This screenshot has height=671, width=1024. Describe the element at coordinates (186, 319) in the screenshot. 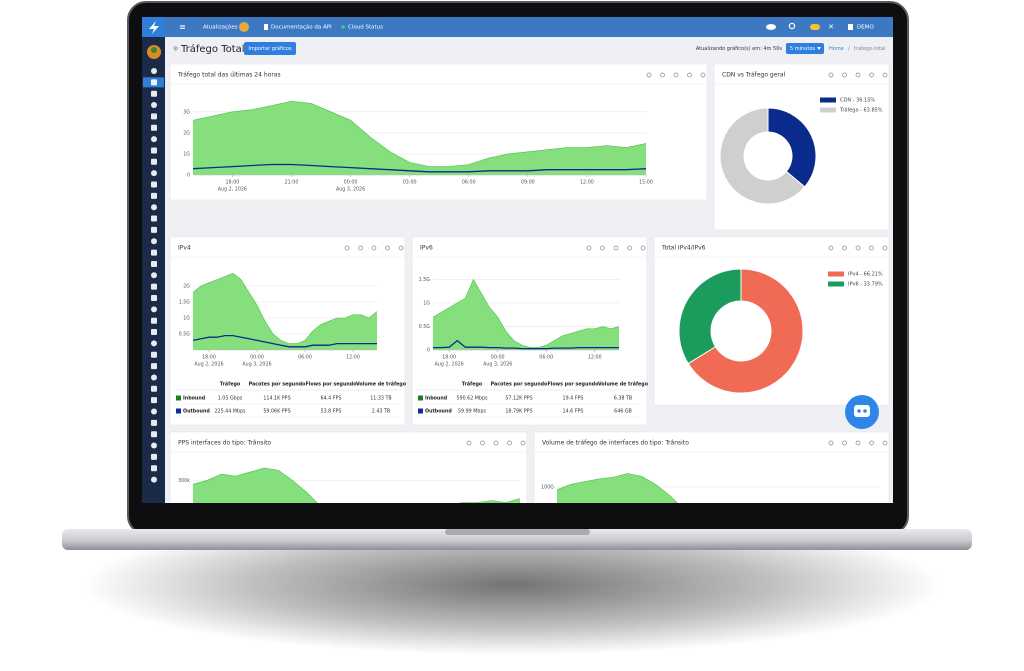

I see `y-tick-label: 1G` at that location.